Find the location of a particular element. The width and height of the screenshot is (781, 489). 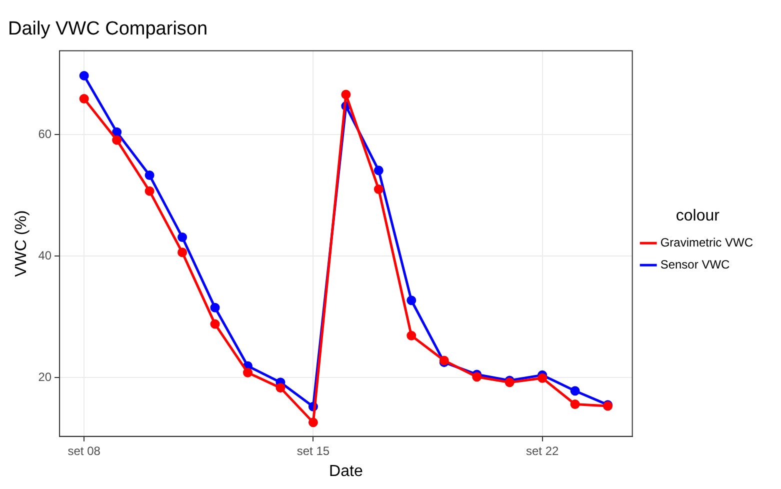

legend-label: Sensor VWC is located at coordinates (695, 264).